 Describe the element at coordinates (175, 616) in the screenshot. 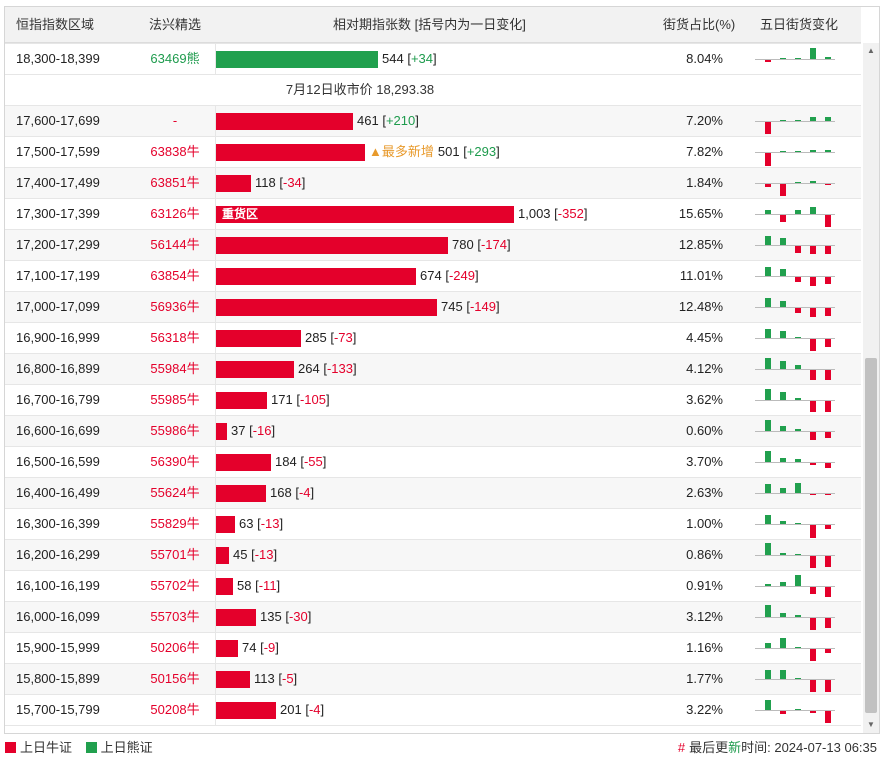

I see `product-code-link: 55703牛` at that location.